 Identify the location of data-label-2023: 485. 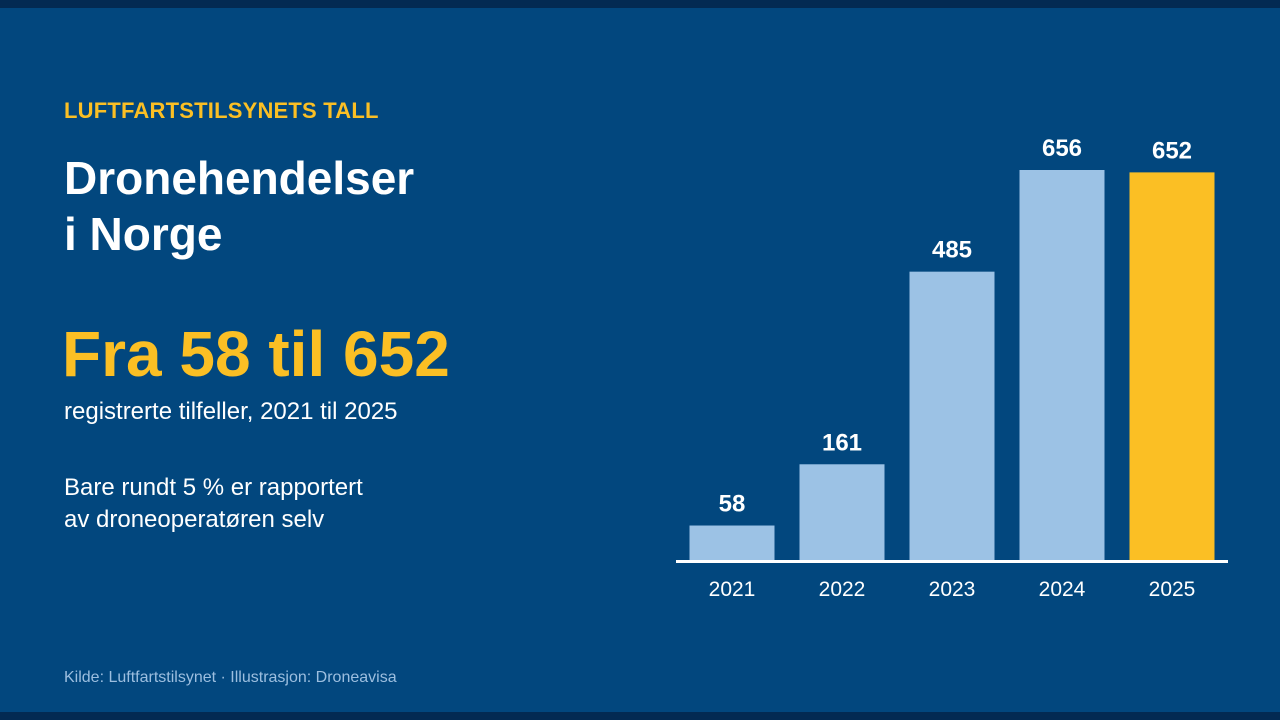
(952, 250).